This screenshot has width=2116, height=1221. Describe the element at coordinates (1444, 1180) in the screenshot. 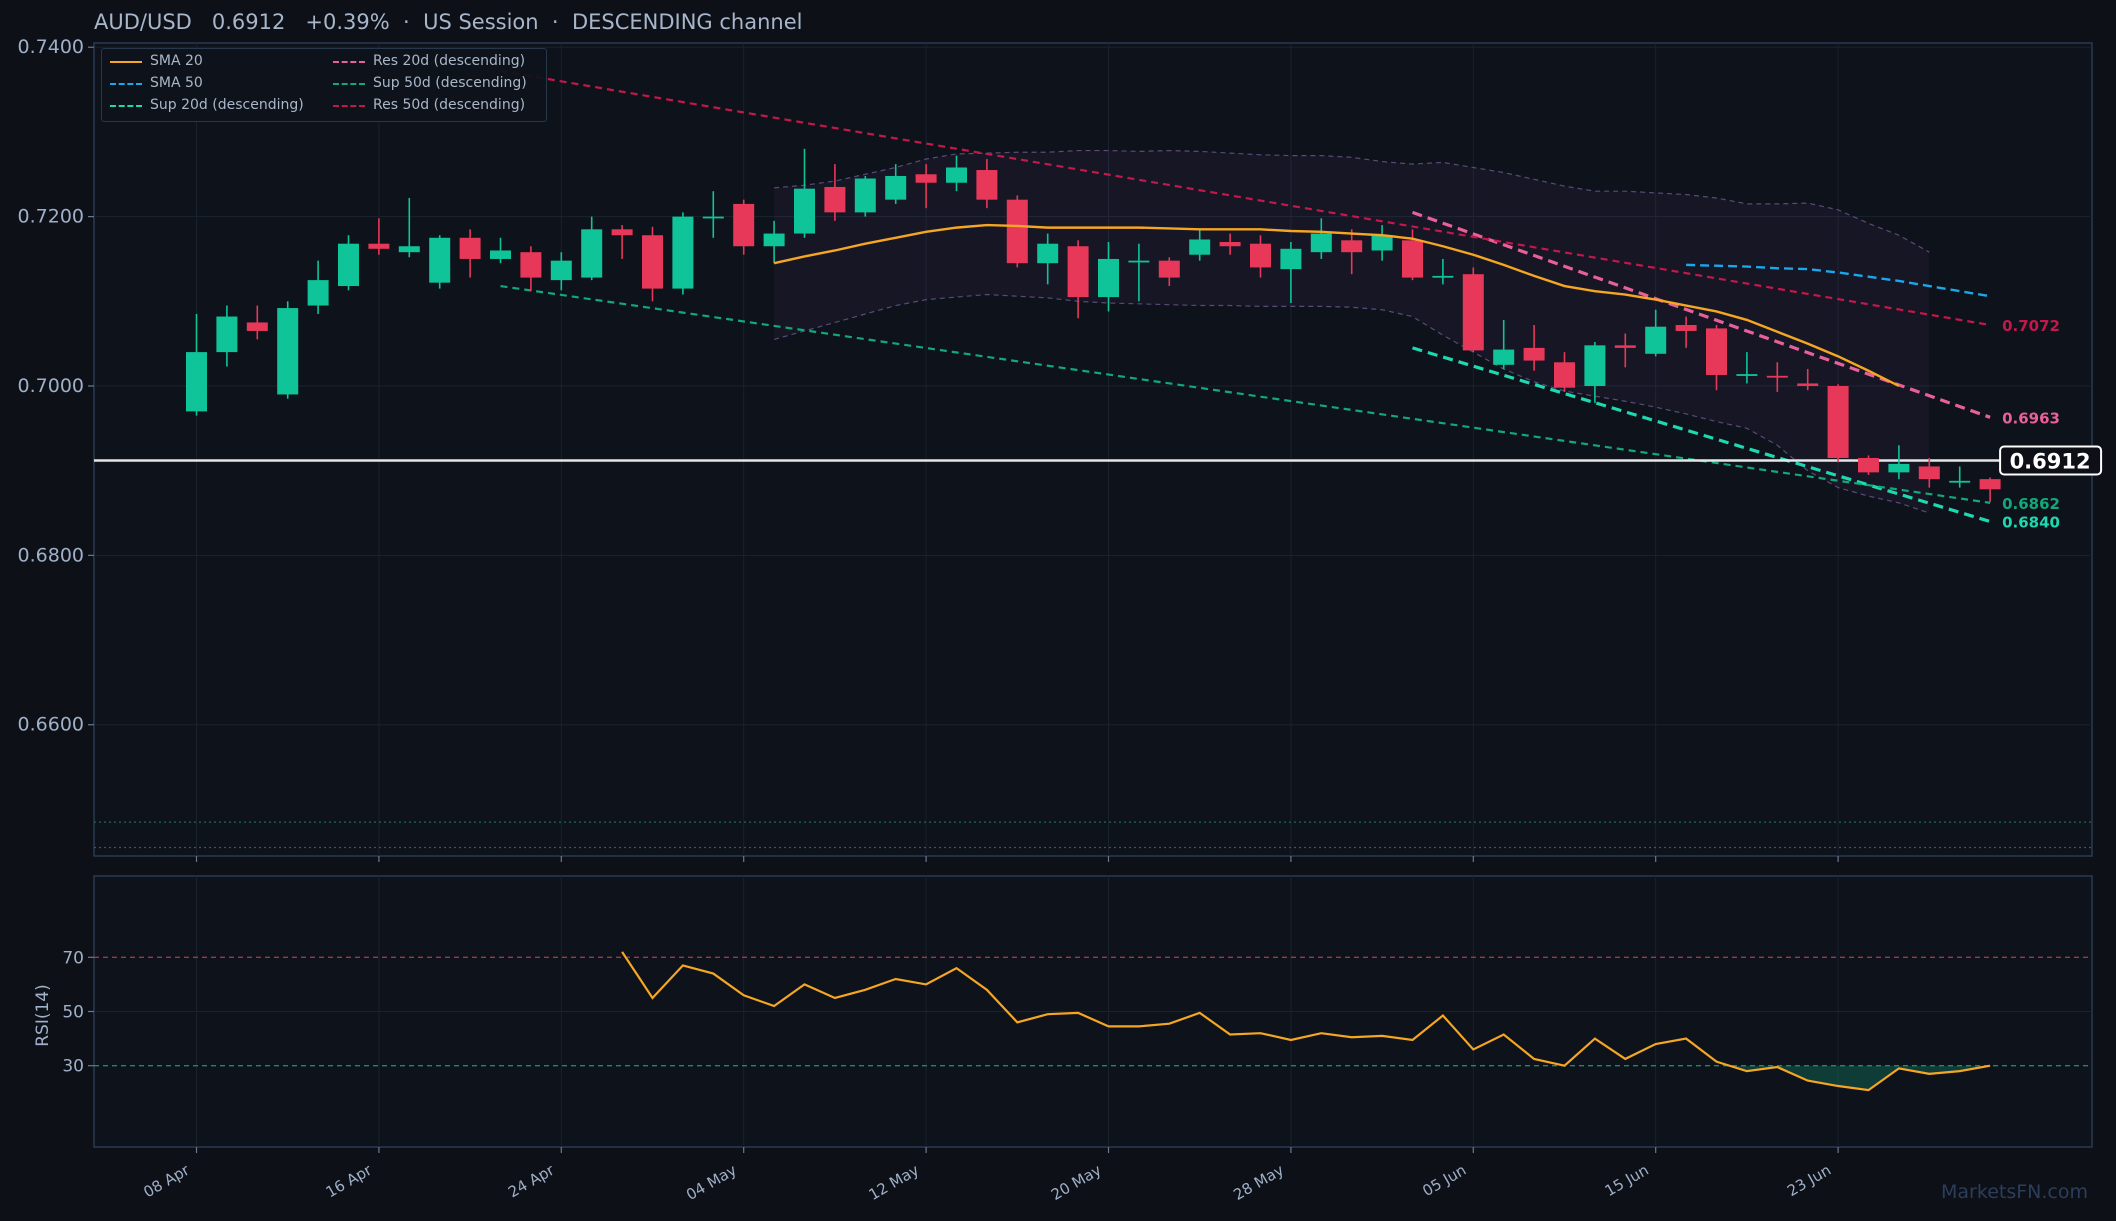

I see `x-tick-label: 05 Jun` at that location.